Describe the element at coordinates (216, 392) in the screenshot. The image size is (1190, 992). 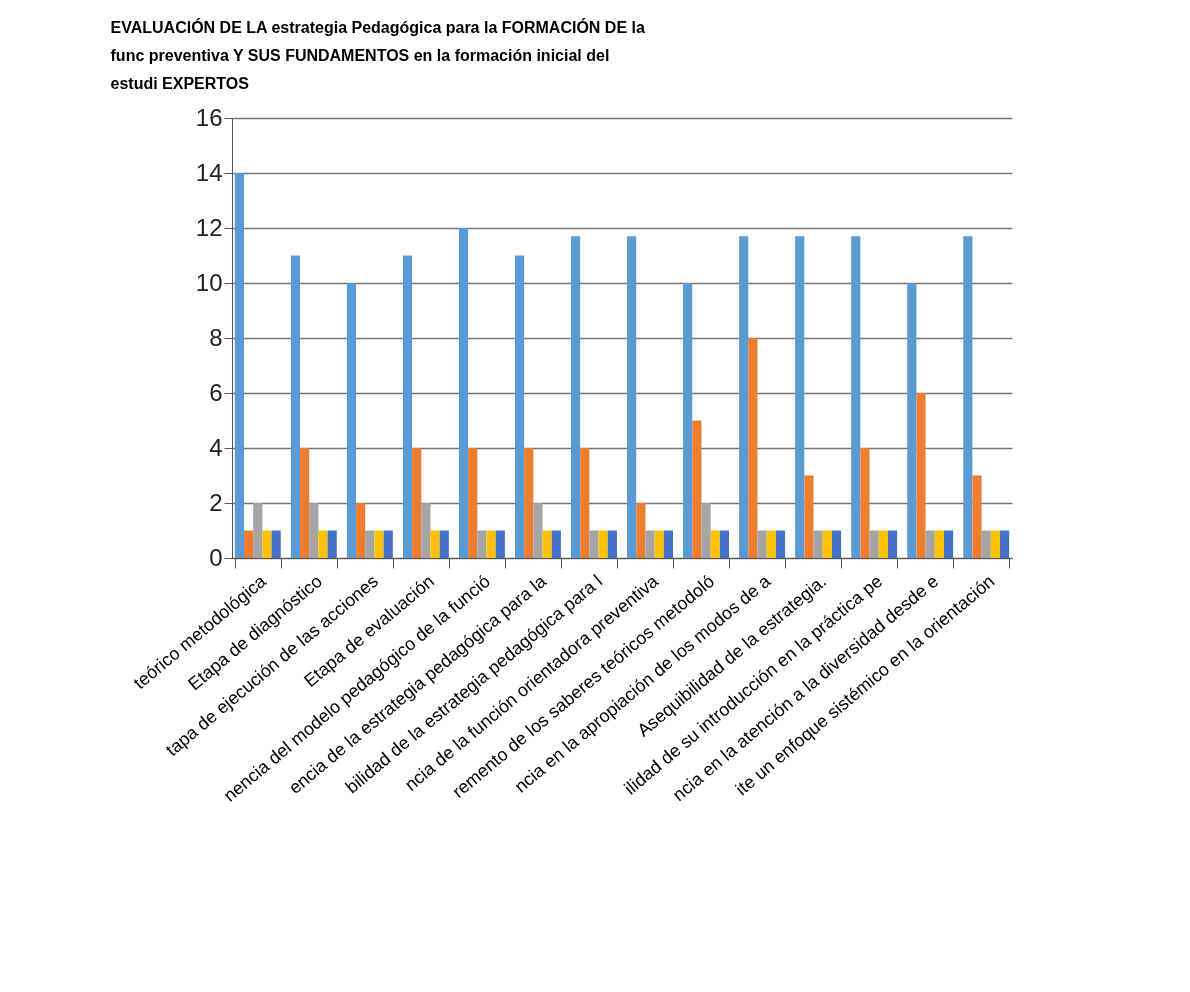
I see `y-tick-label: 6` at that location.